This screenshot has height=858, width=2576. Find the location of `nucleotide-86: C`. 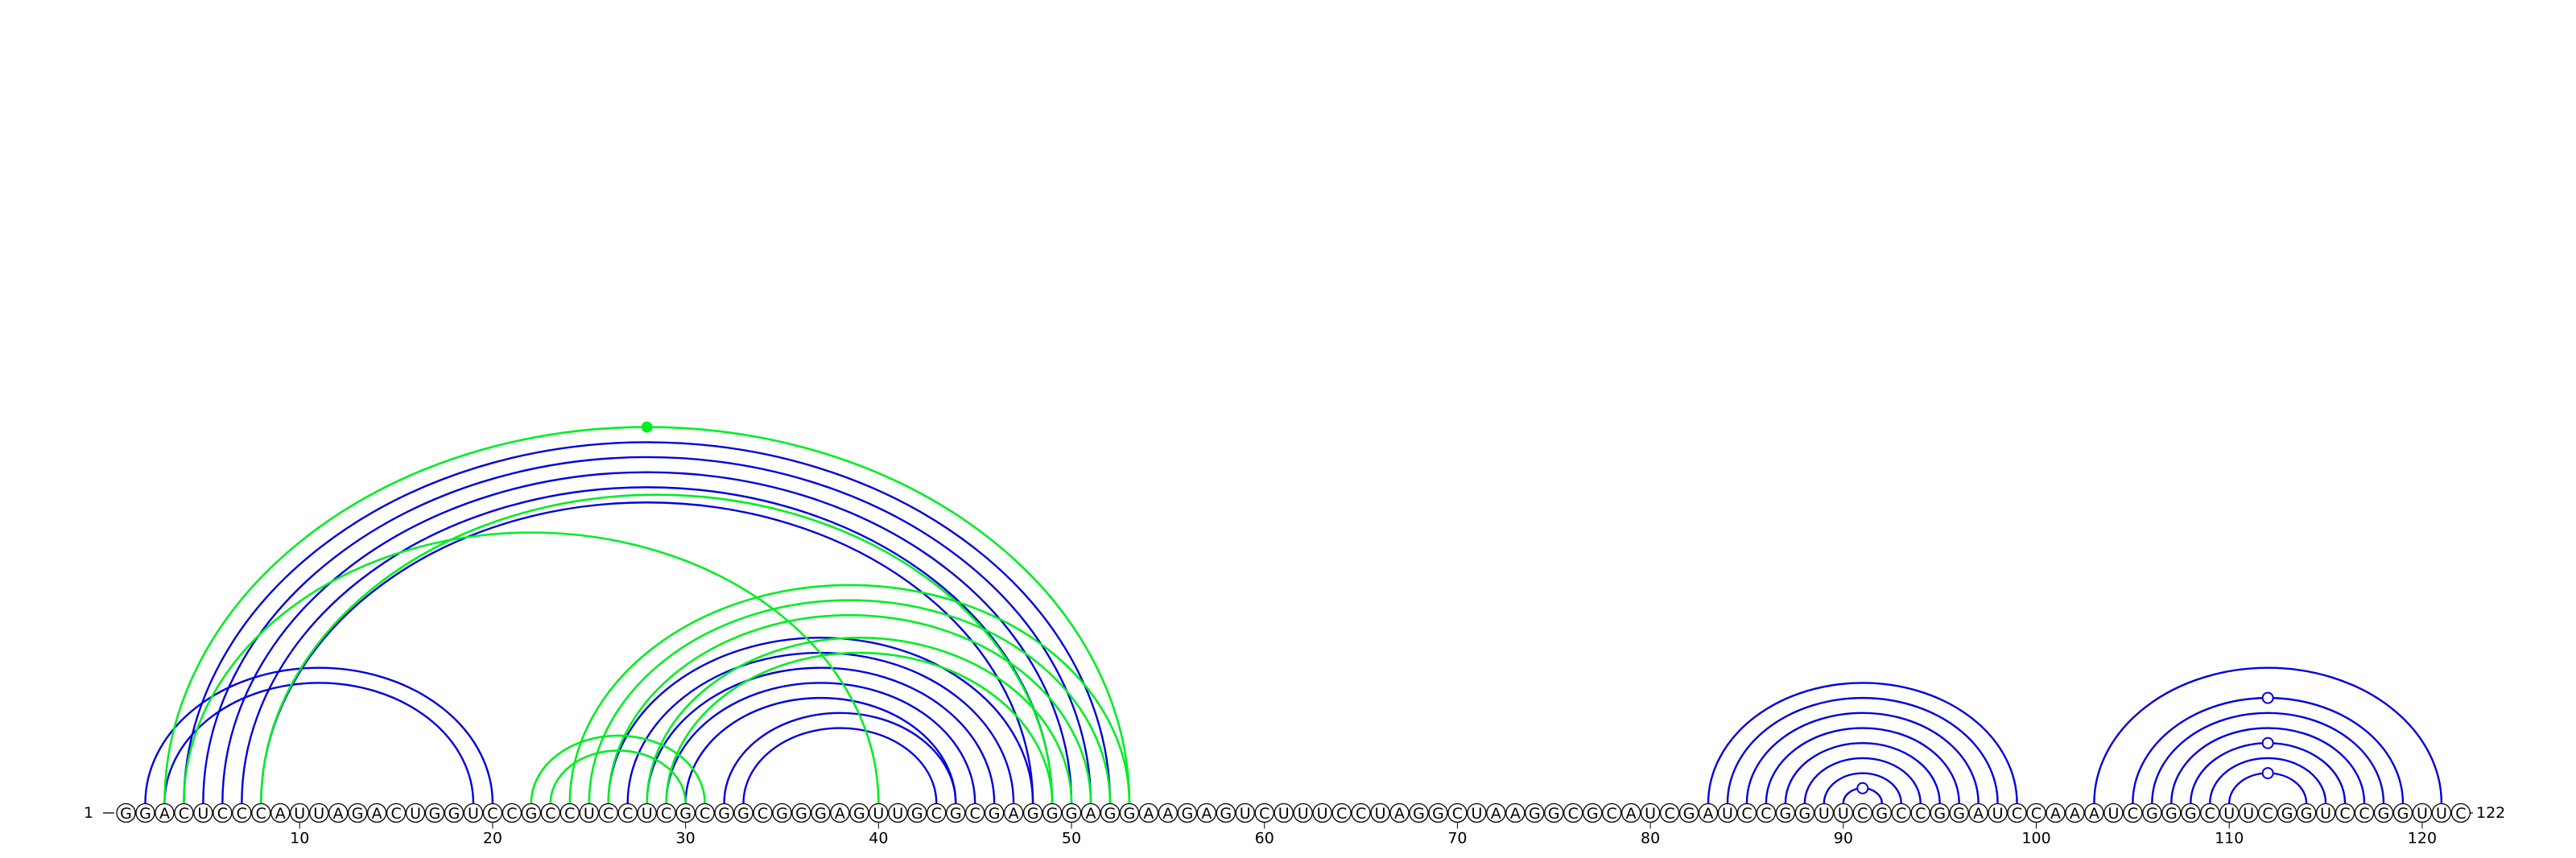

nucleotide-86: C is located at coordinates (1767, 813).